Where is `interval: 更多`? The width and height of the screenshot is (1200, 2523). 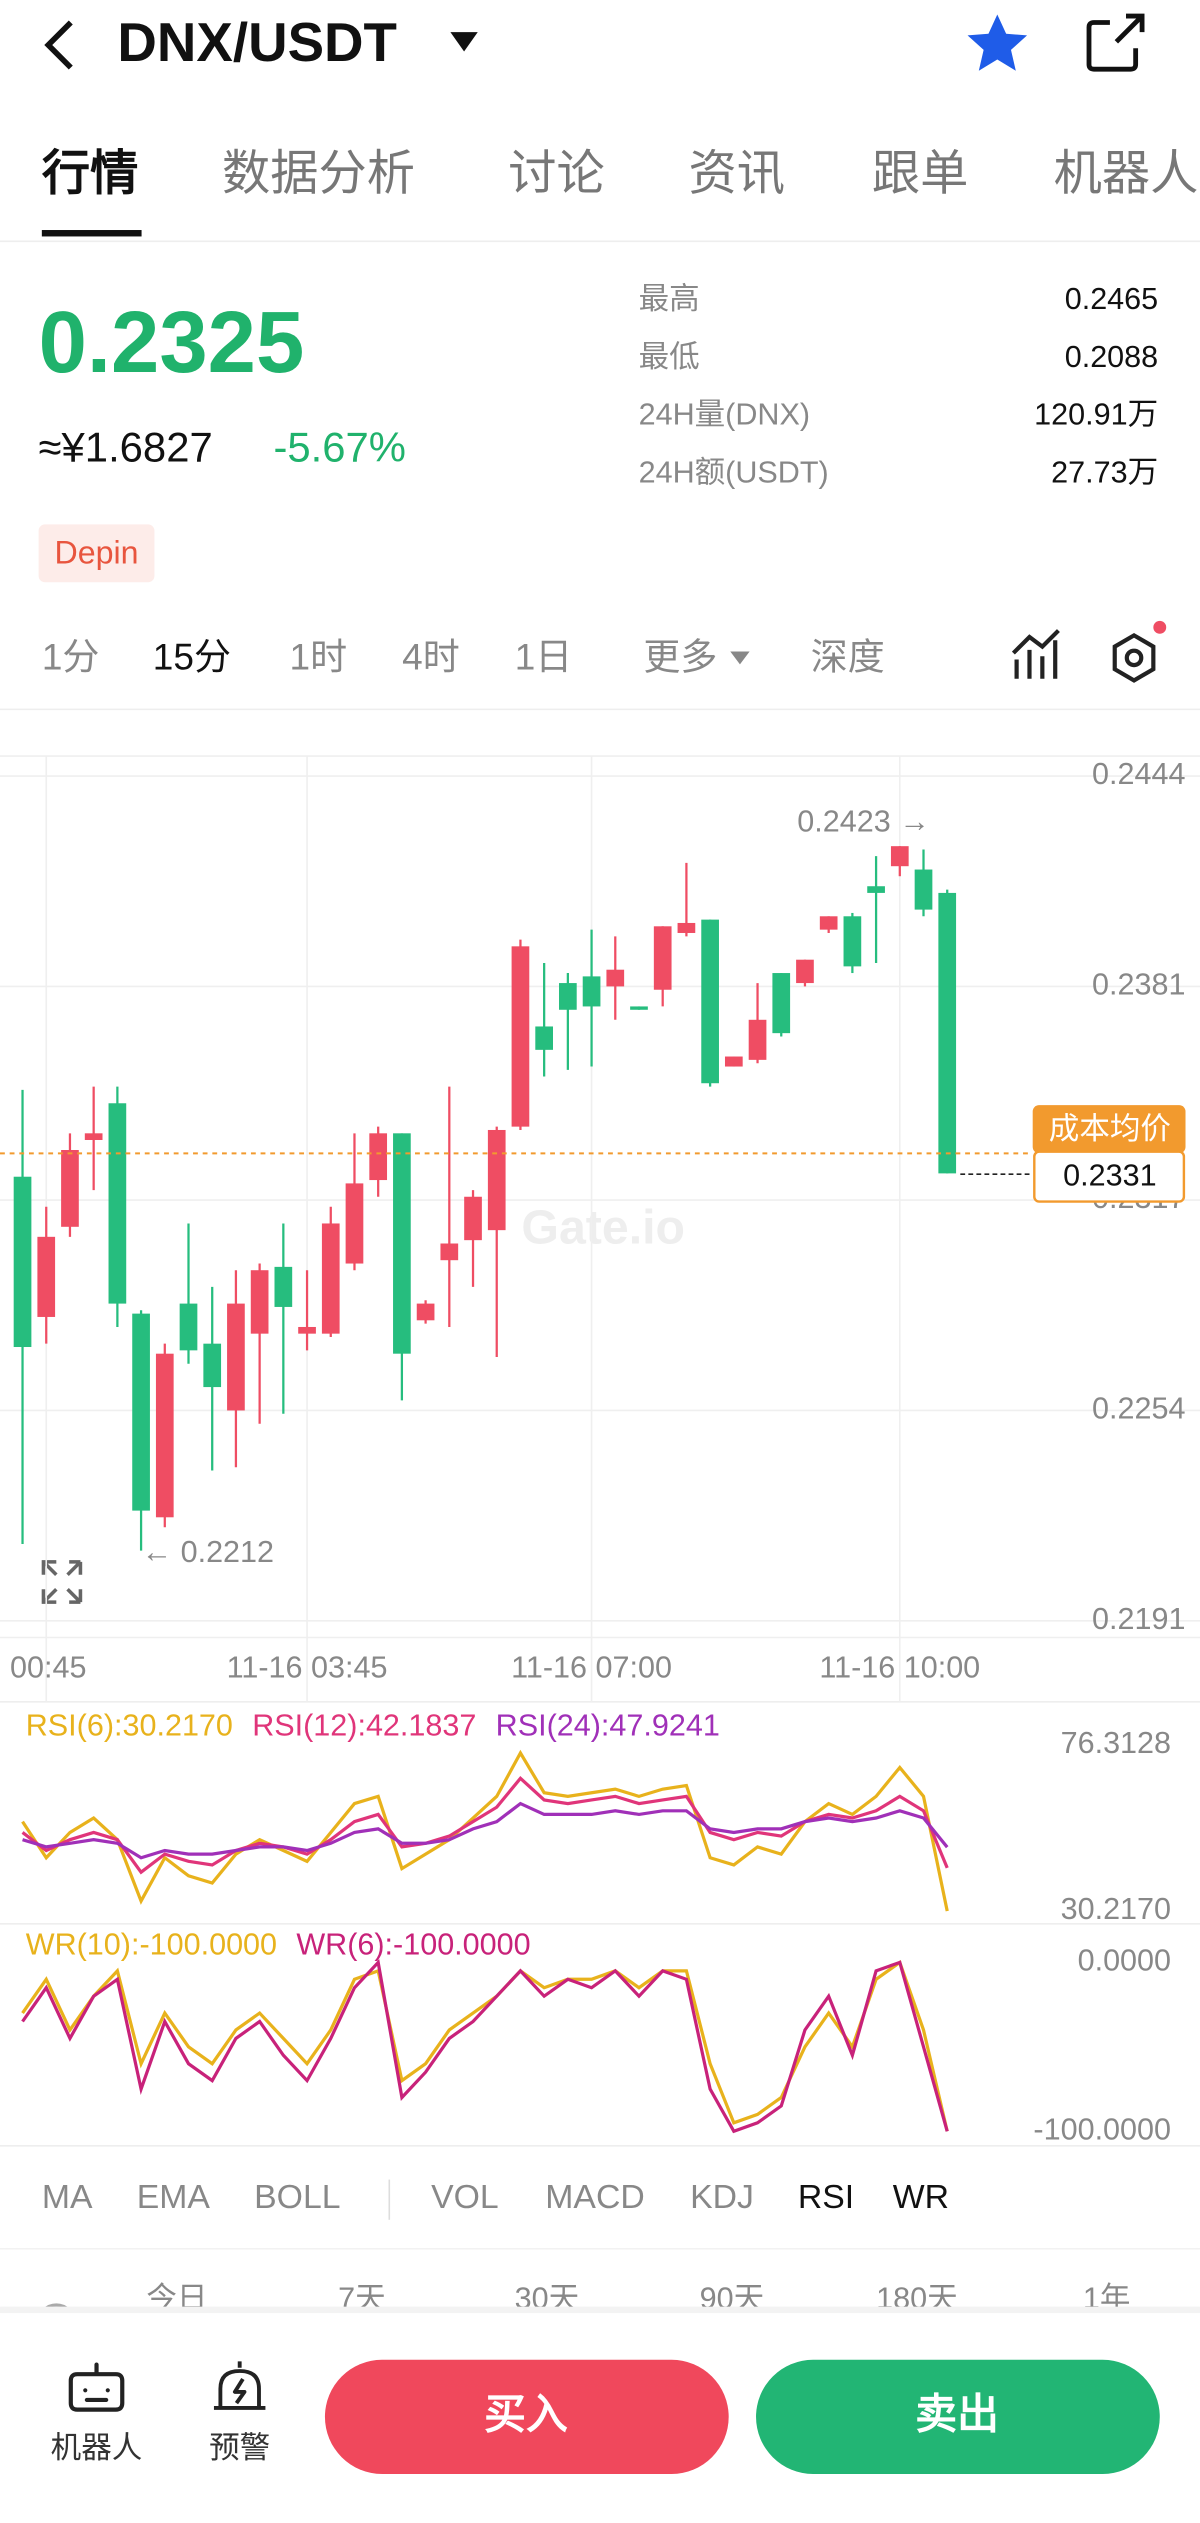
interval: 更多 is located at coordinates (680, 656).